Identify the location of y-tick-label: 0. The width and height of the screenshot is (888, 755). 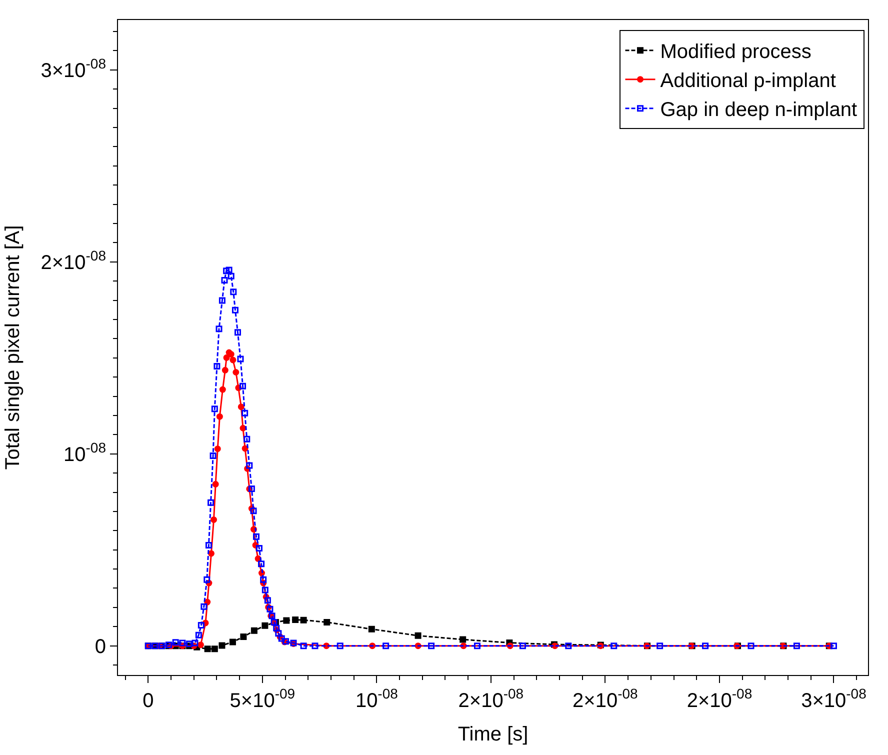
(100, 647).